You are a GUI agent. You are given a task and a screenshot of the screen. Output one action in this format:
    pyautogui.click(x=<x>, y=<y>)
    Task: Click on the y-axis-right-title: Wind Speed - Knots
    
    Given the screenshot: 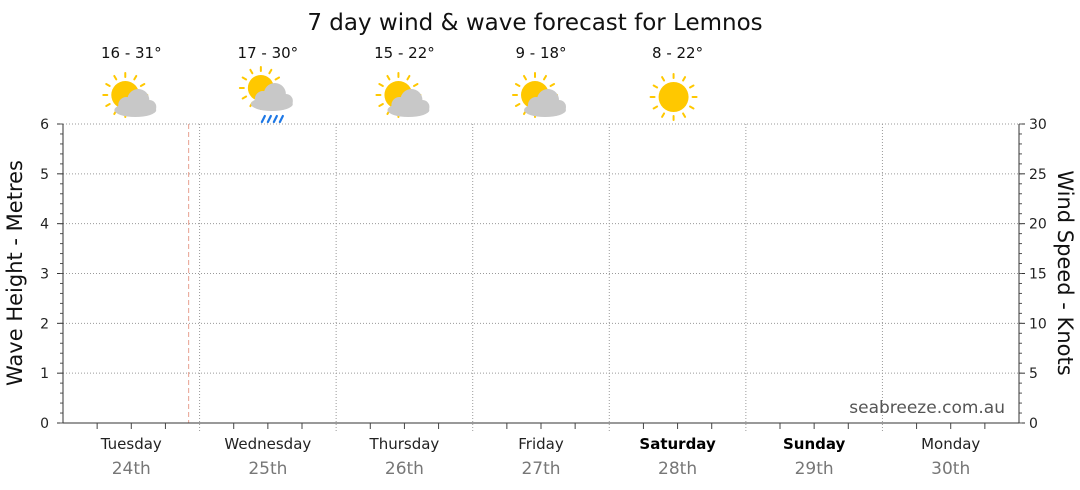 What is the action you would take?
    pyautogui.click(x=1065, y=272)
    